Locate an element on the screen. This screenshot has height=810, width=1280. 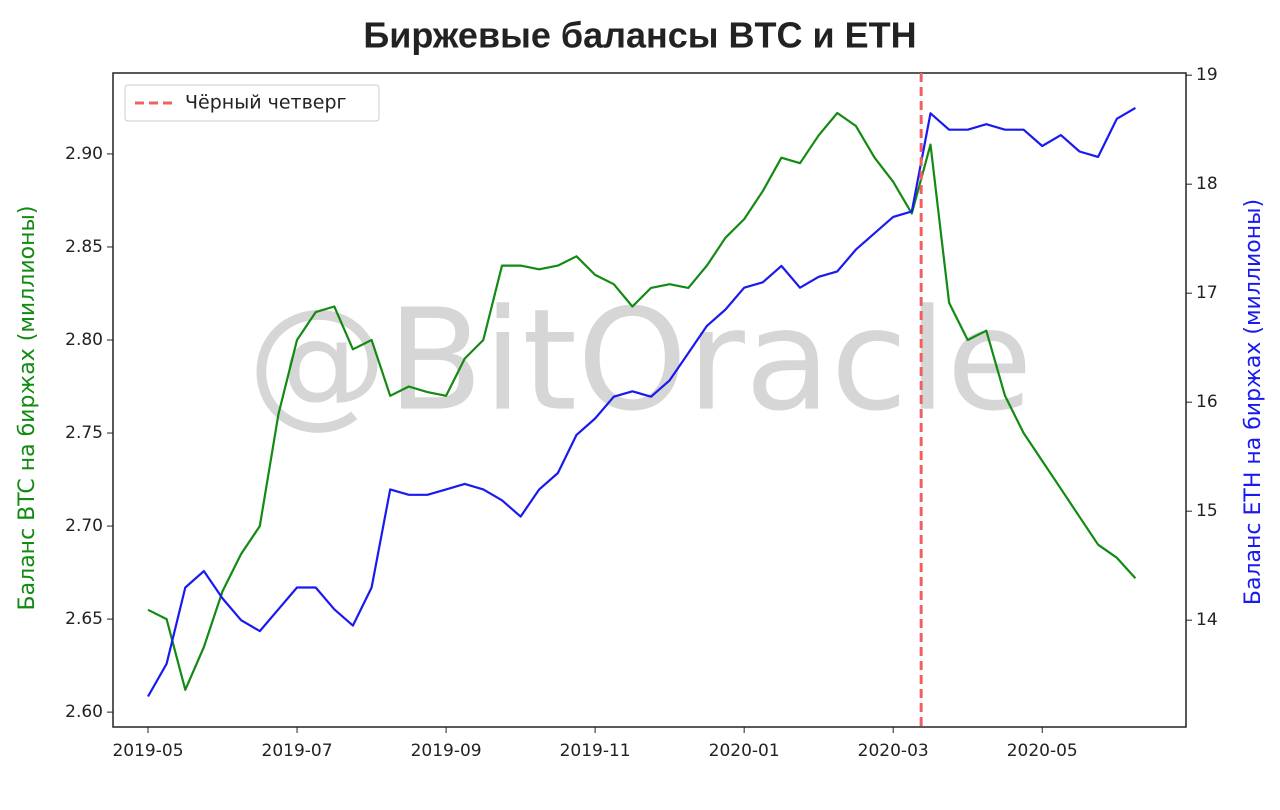
y2-tick-label: 15 is located at coordinates (1207, 511).